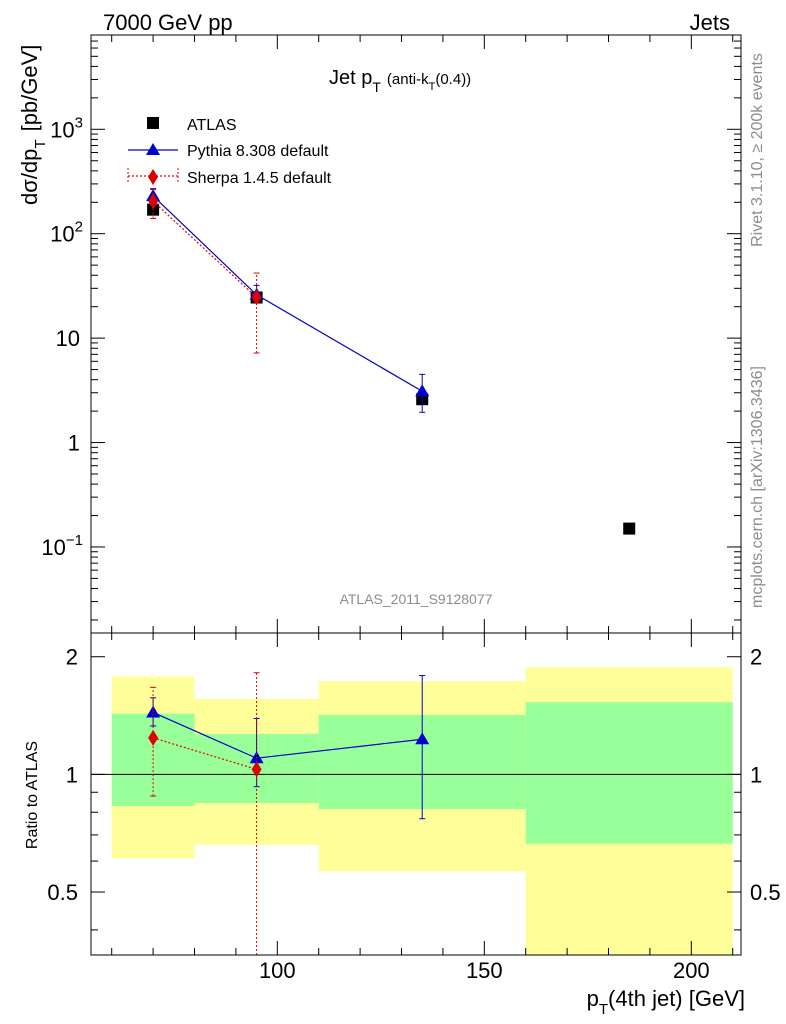 The width and height of the screenshot is (786, 1024). I want to click on legend-atlas-label: ATLAS, so click(212, 125).